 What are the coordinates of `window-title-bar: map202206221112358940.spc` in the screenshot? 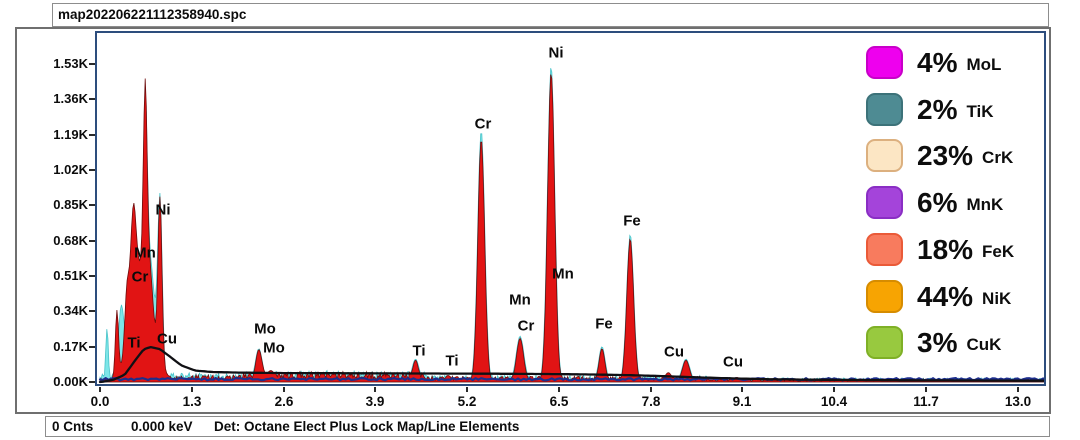 It's located at (550, 15).